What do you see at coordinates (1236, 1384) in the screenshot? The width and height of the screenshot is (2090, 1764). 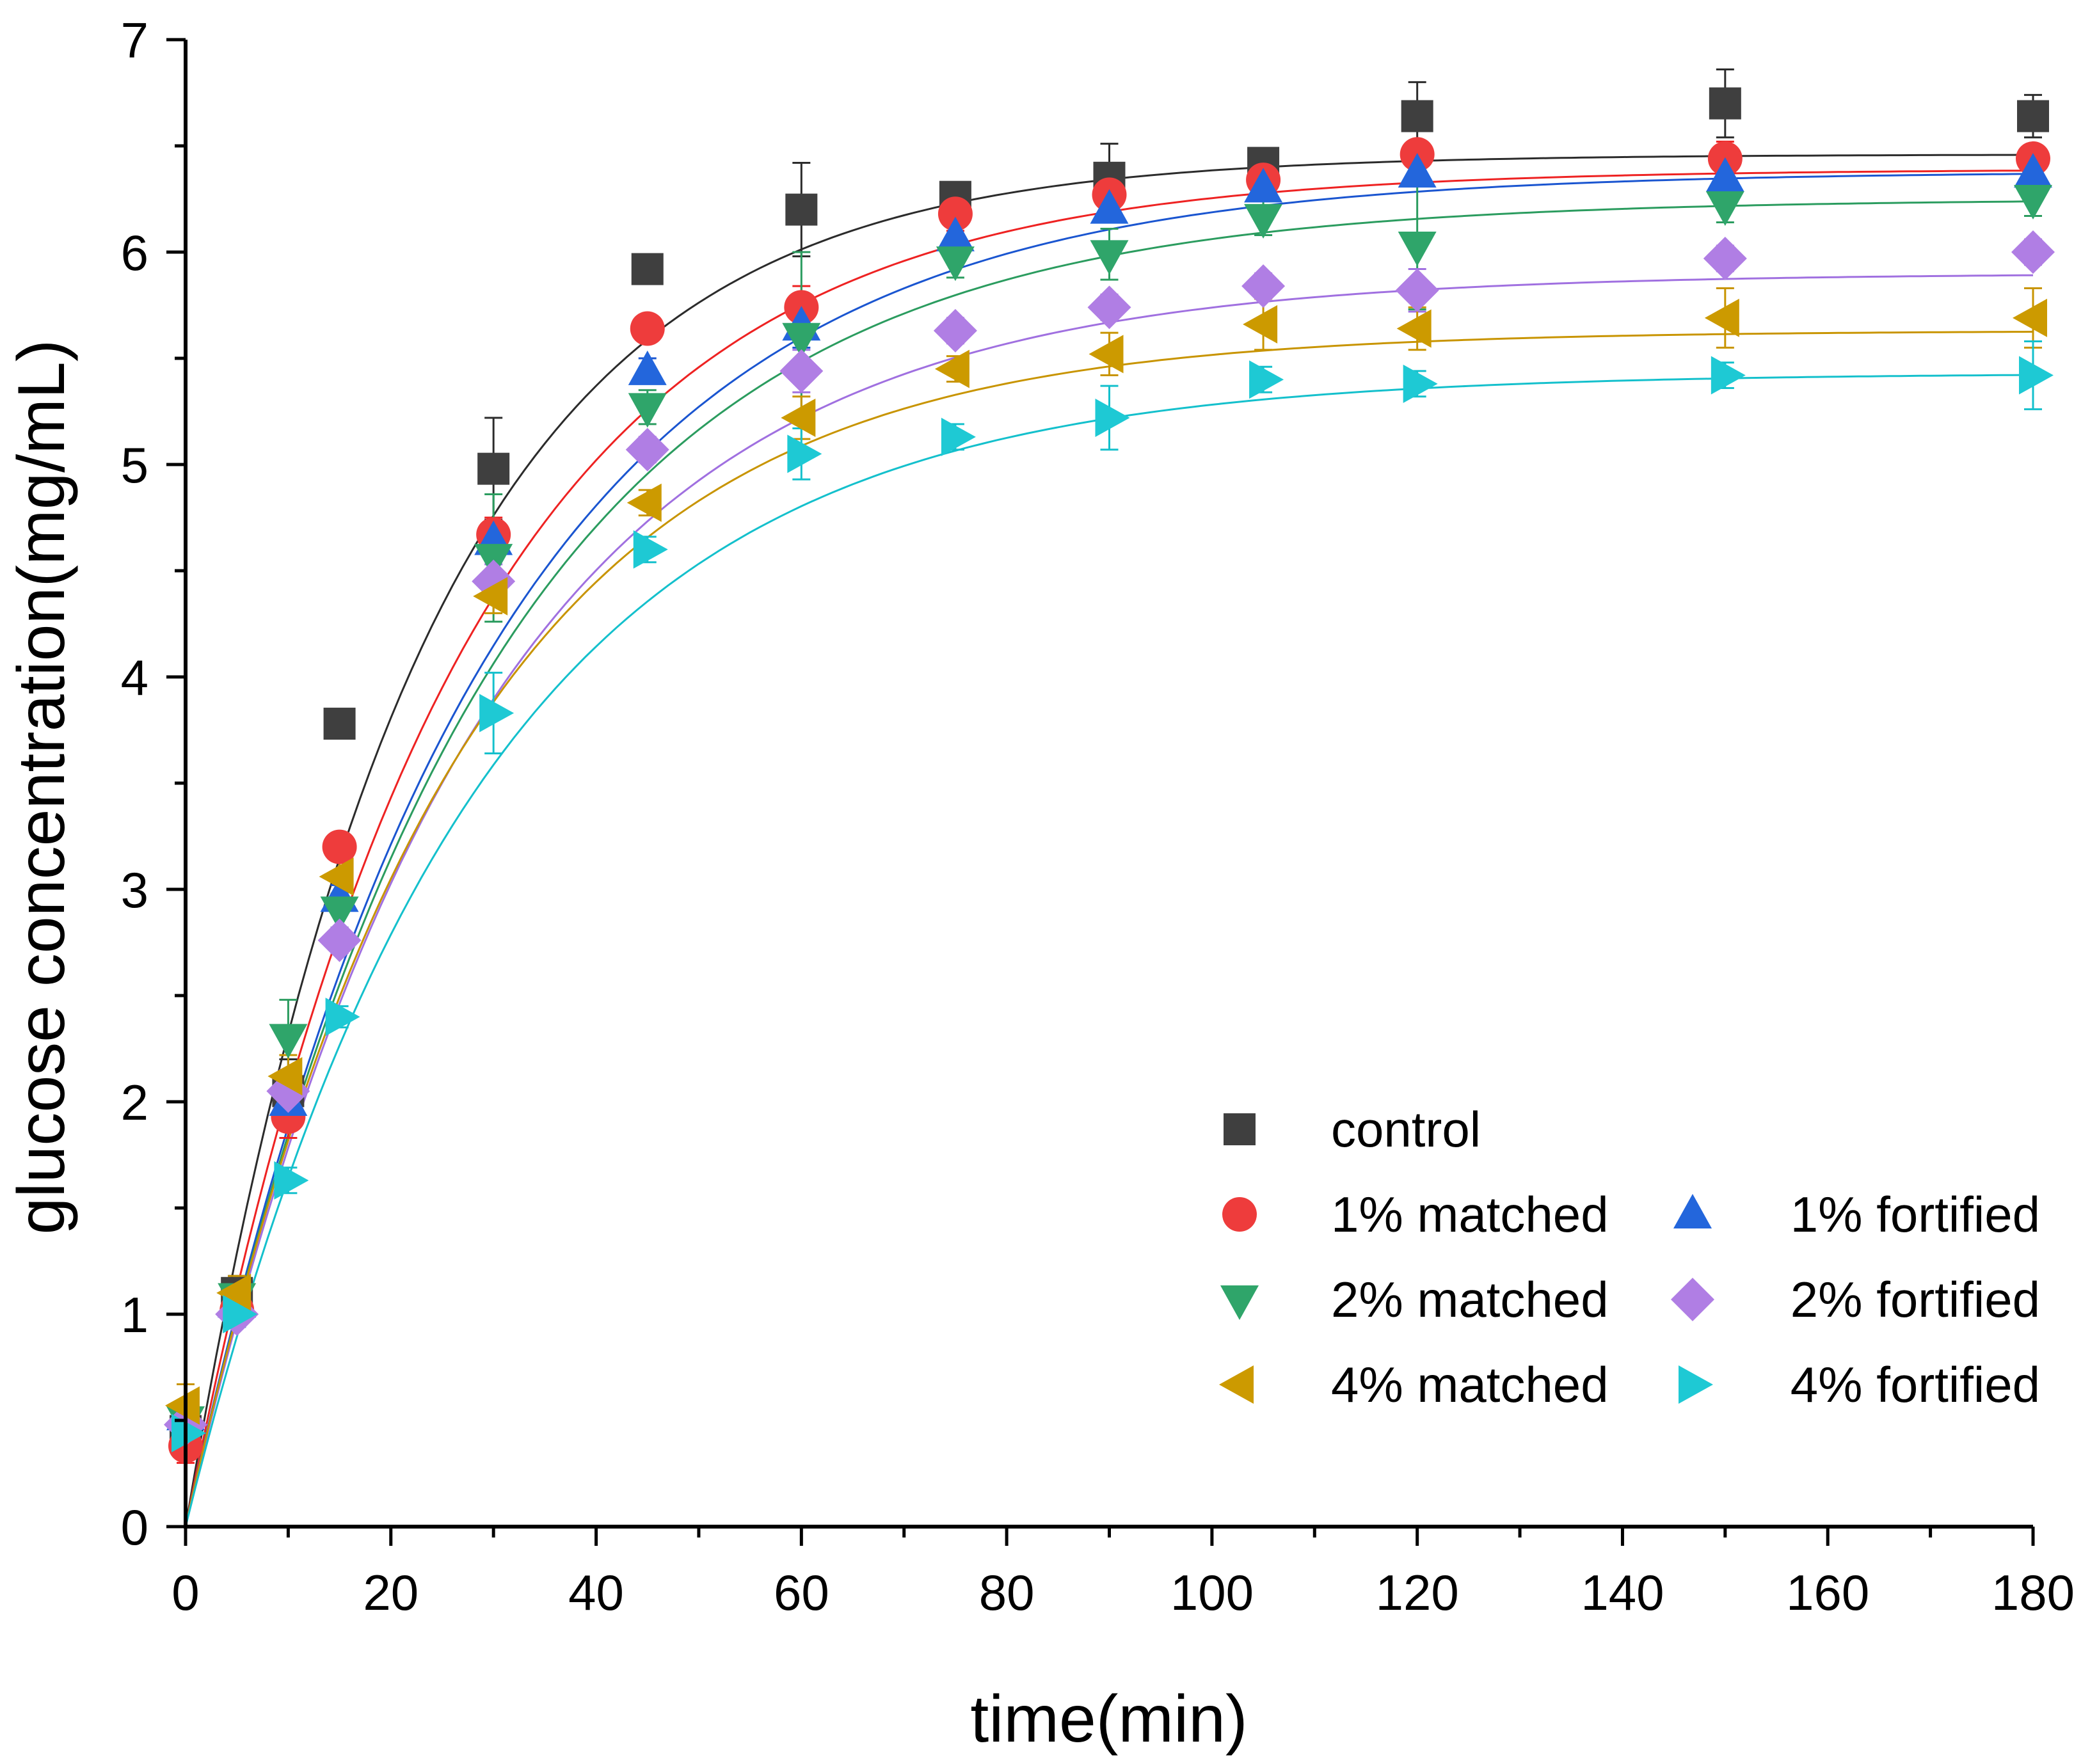 I see `legend-marker-4pct-matched` at bounding box center [1236, 1384].